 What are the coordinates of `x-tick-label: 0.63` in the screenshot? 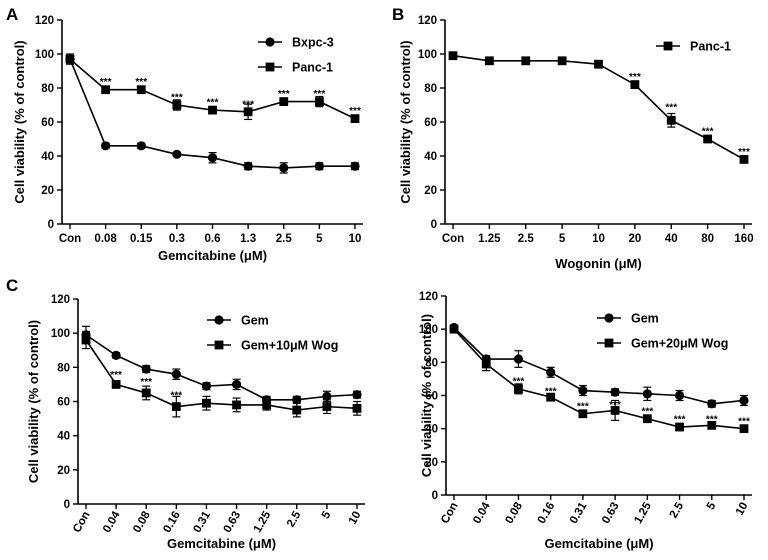 It's located at (233, 522).